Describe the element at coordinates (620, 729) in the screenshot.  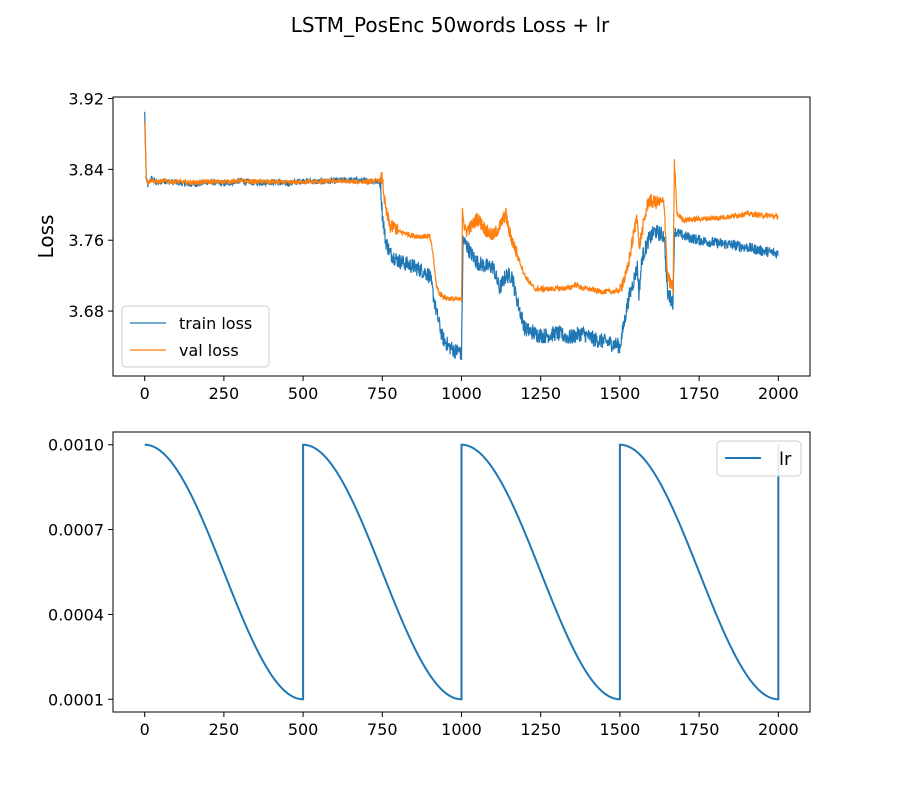
I see `lr-xtick-label: 1500` at that location.